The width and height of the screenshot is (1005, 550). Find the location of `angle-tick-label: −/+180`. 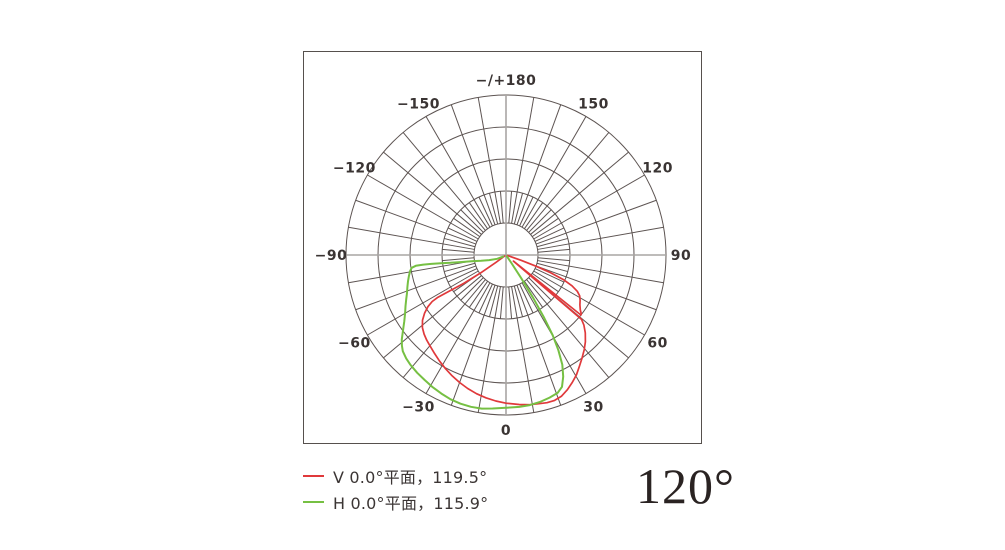

angle-tick-label: −/+180 is located at coordinates (506, 81).